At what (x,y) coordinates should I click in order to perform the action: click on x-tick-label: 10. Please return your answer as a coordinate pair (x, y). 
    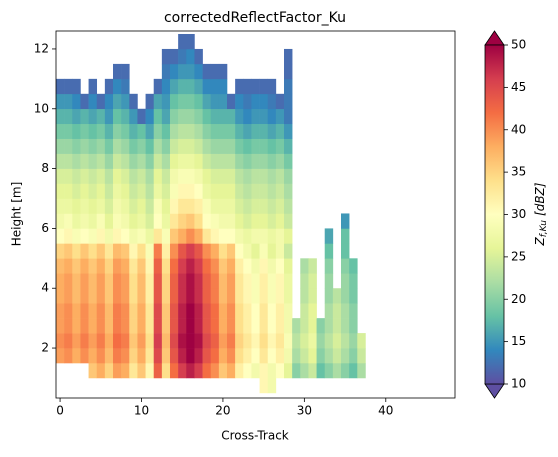
    Looking at the image, I should click on (141, 411).